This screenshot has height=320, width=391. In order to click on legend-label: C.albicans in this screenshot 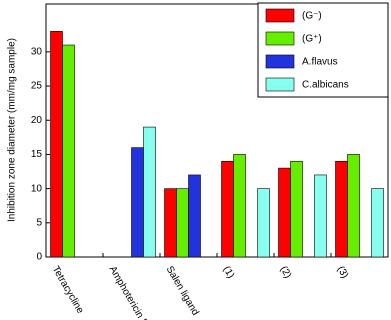, I will do `click(325, 85)`.